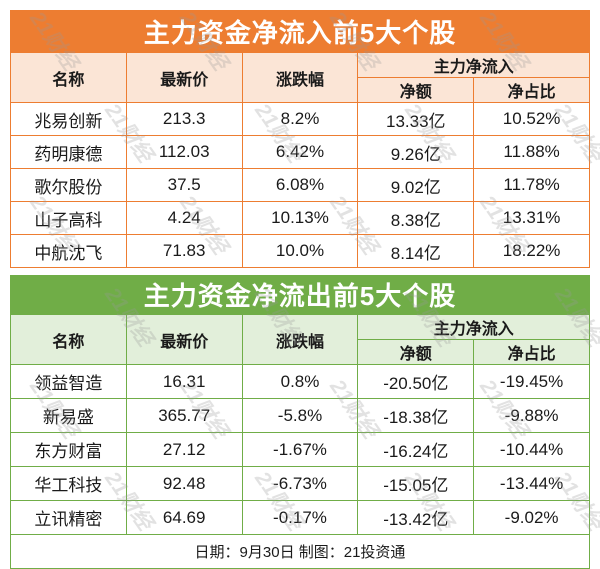  I want to click on price-cell: 213.3, so click(184, 119).